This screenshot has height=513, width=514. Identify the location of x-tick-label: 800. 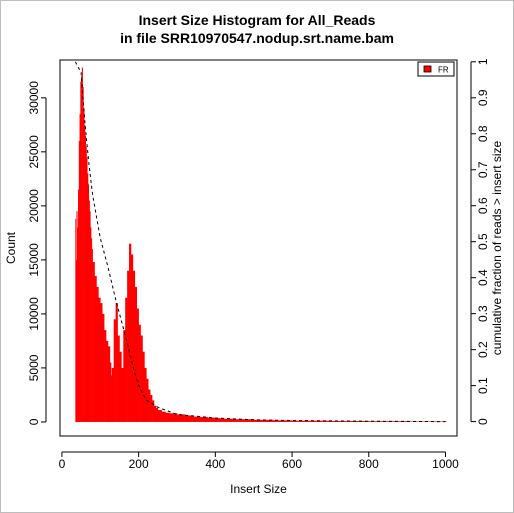
(369, 464).